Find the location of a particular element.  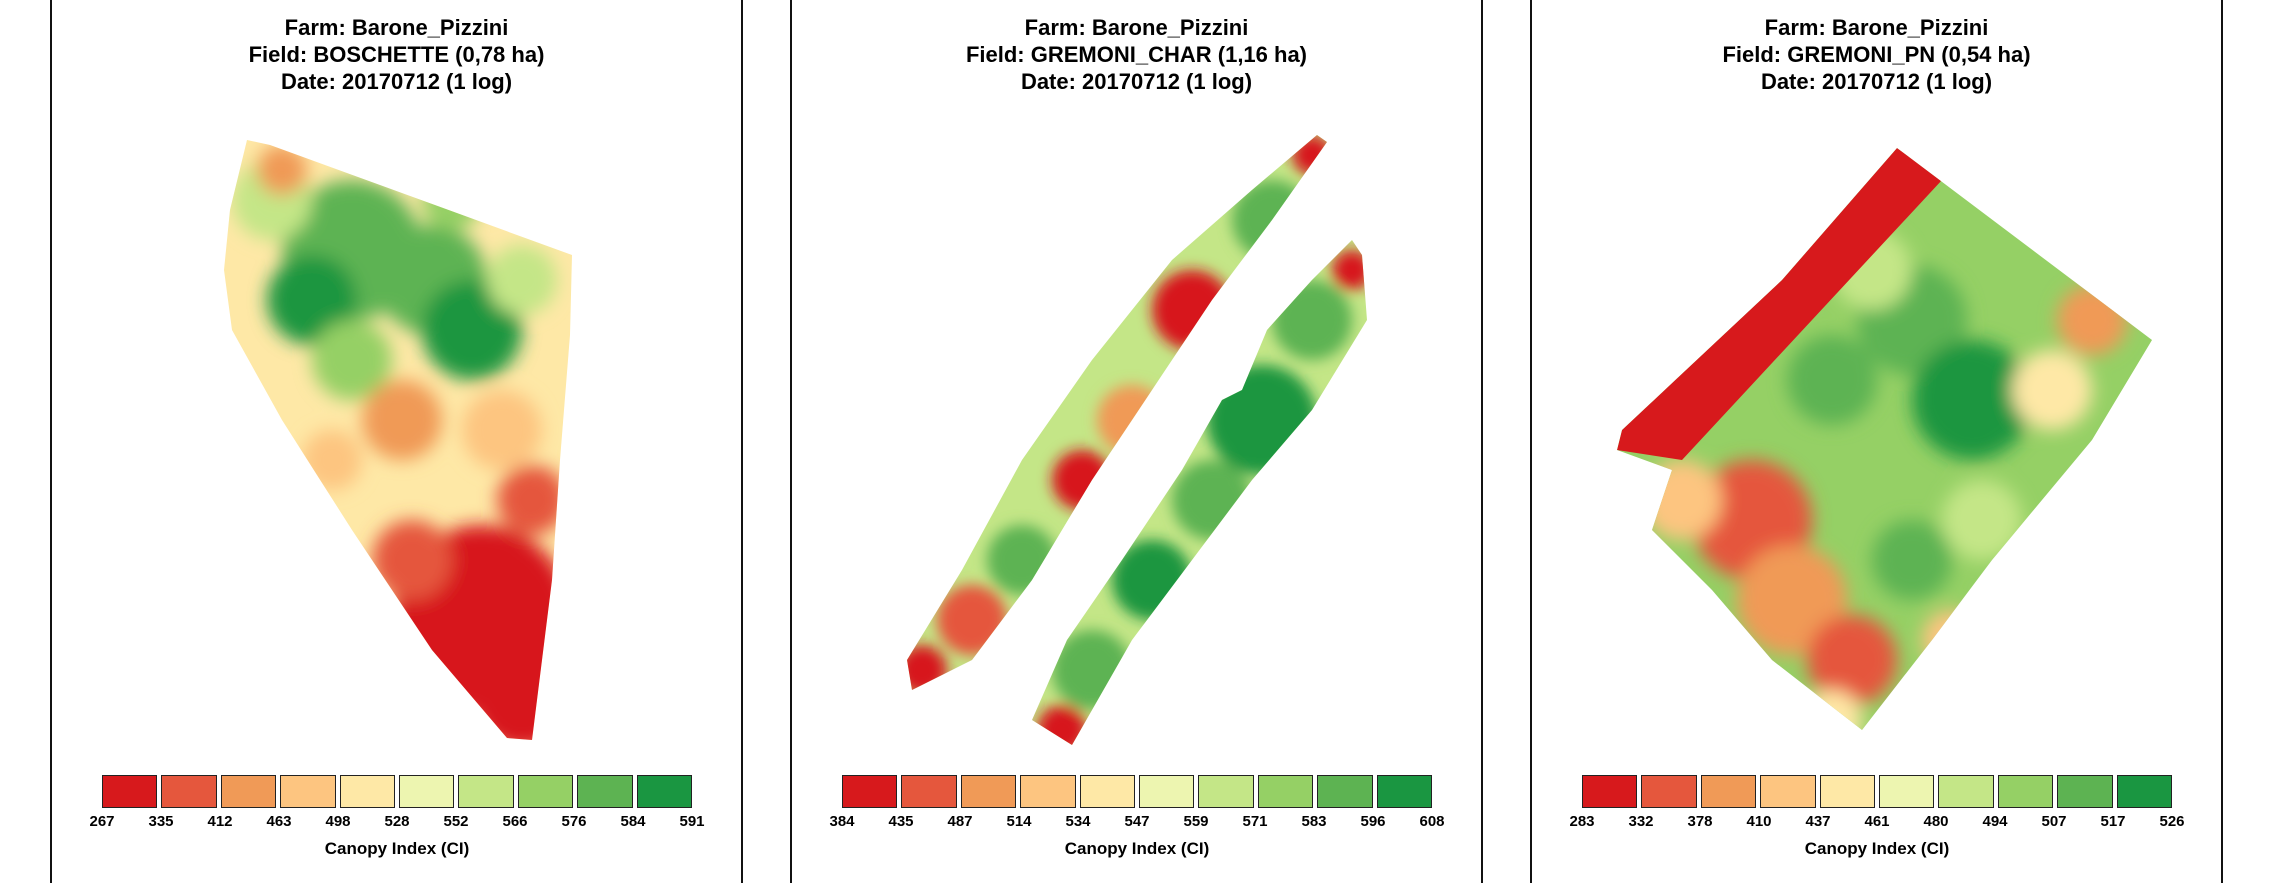

legend-tick: 591 is located at coordinates (692, 821).